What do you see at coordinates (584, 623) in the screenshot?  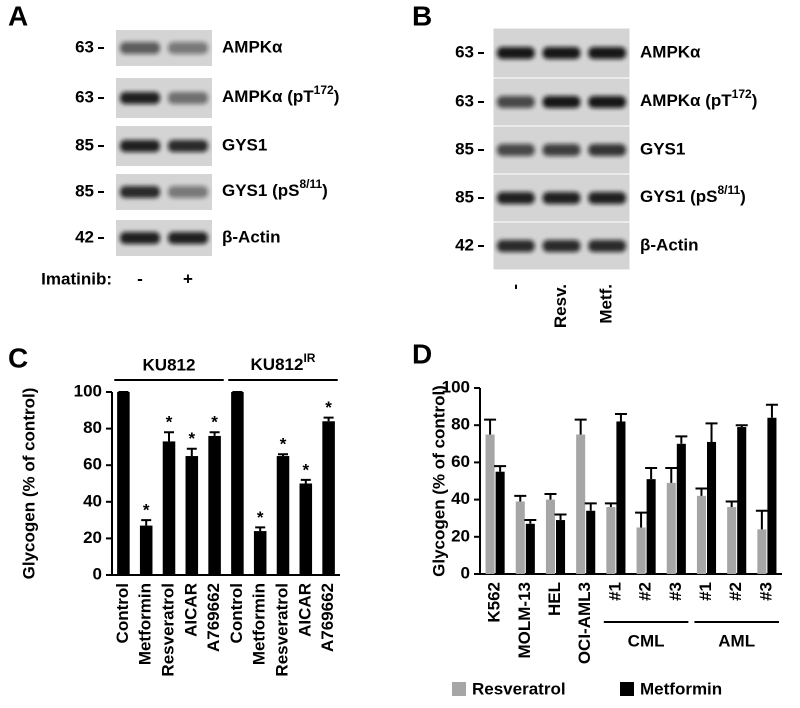 I see `x-tick-label: OCI-AML3` at bounding box center [584, 623].